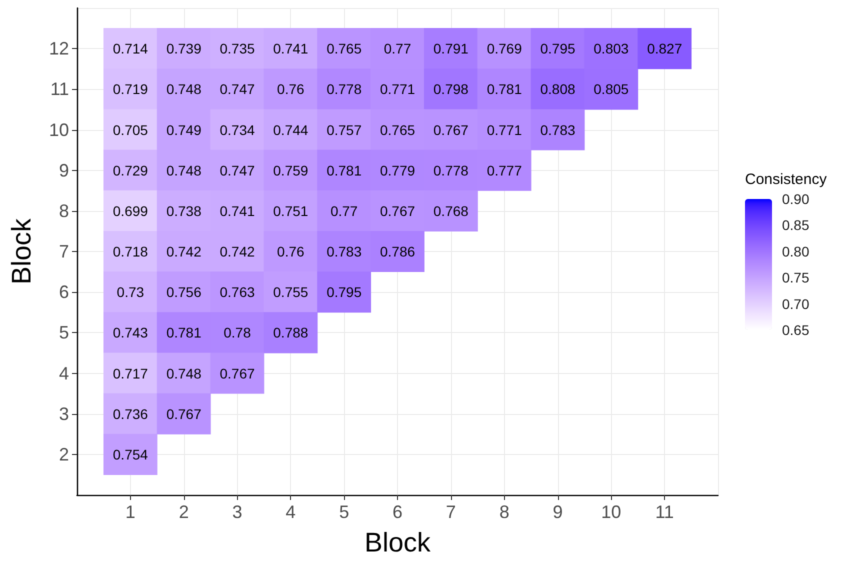 The height and width of the screenshot is (561, 843). I want to click on color-bar-label: 0.65, so click(796, 330).